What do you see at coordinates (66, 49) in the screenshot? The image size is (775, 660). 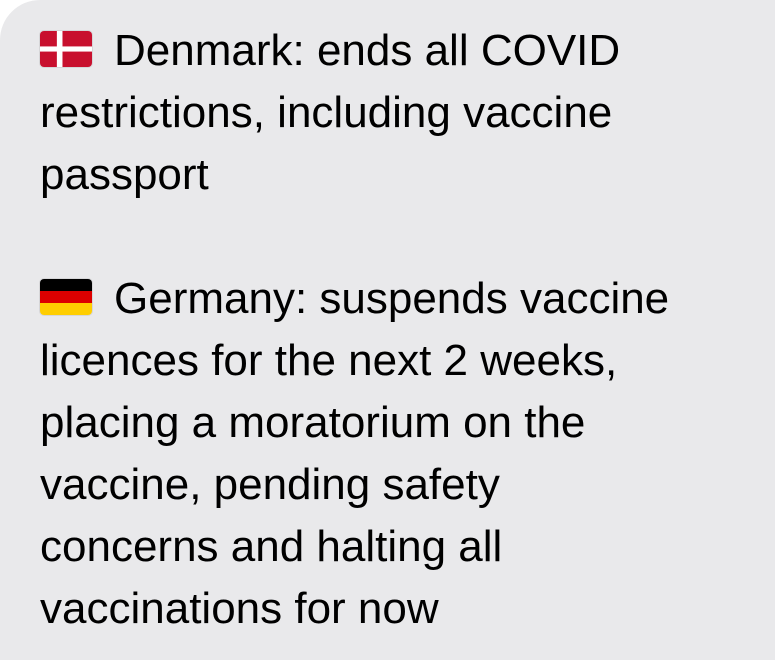 I see `flag-denmark-icon` at bounding box center [66, 49].